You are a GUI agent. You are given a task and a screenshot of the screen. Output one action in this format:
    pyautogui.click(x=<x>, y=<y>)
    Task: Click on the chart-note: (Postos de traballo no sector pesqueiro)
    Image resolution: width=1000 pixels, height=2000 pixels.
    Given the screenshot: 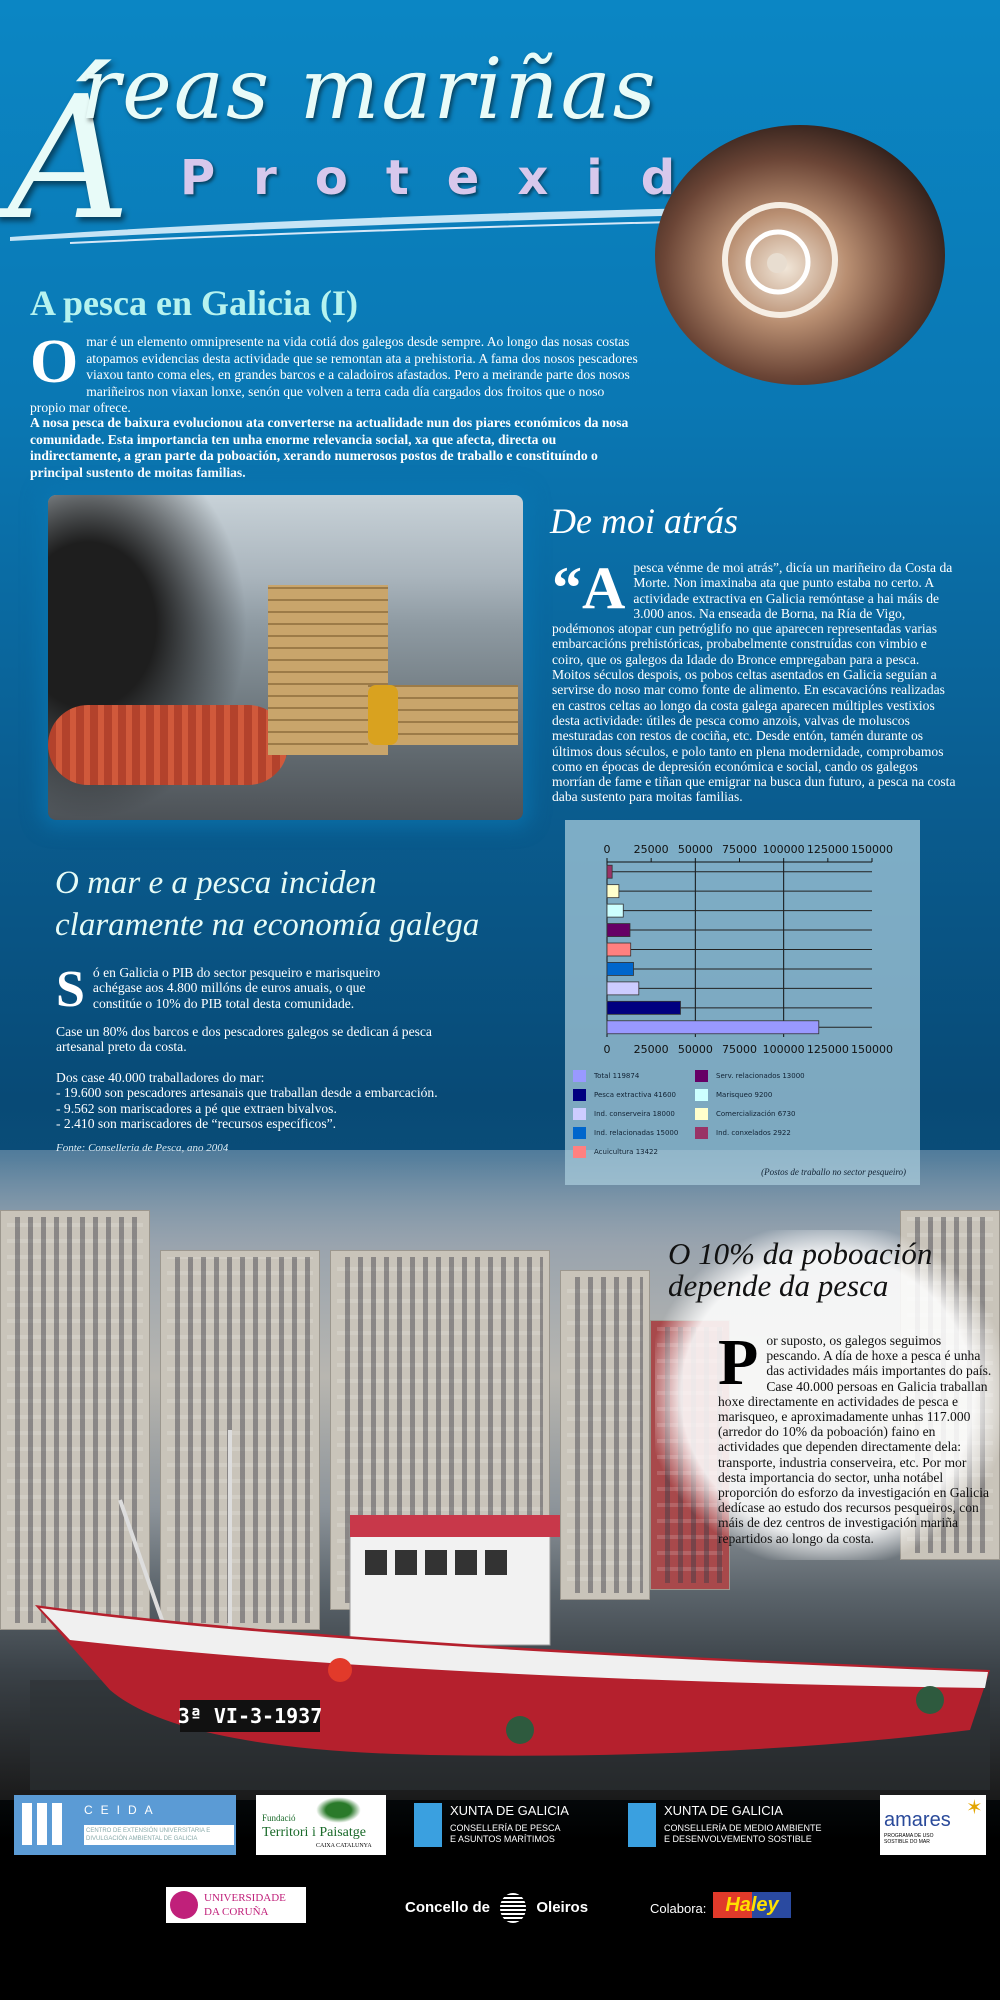 What is the action you would take?
    pyautogui.click(x=833, y=1172)
    